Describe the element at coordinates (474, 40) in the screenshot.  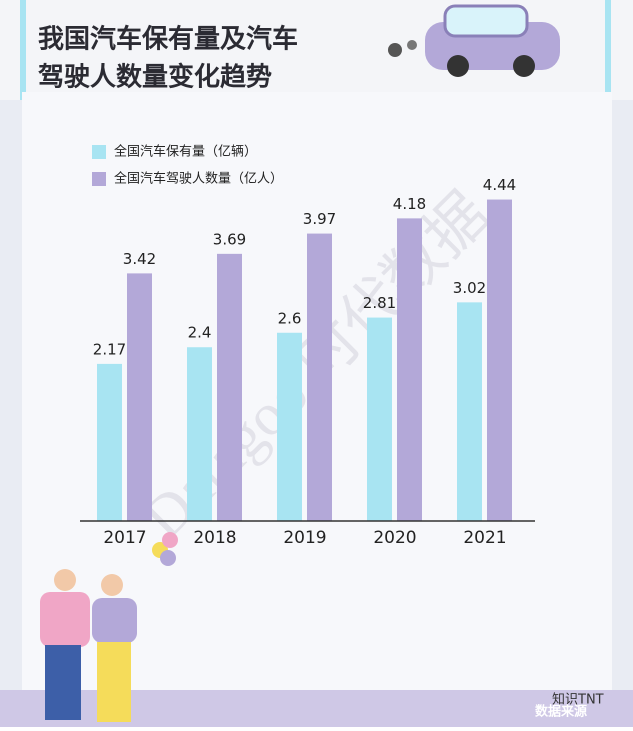
I see `car-illustration` at that location.